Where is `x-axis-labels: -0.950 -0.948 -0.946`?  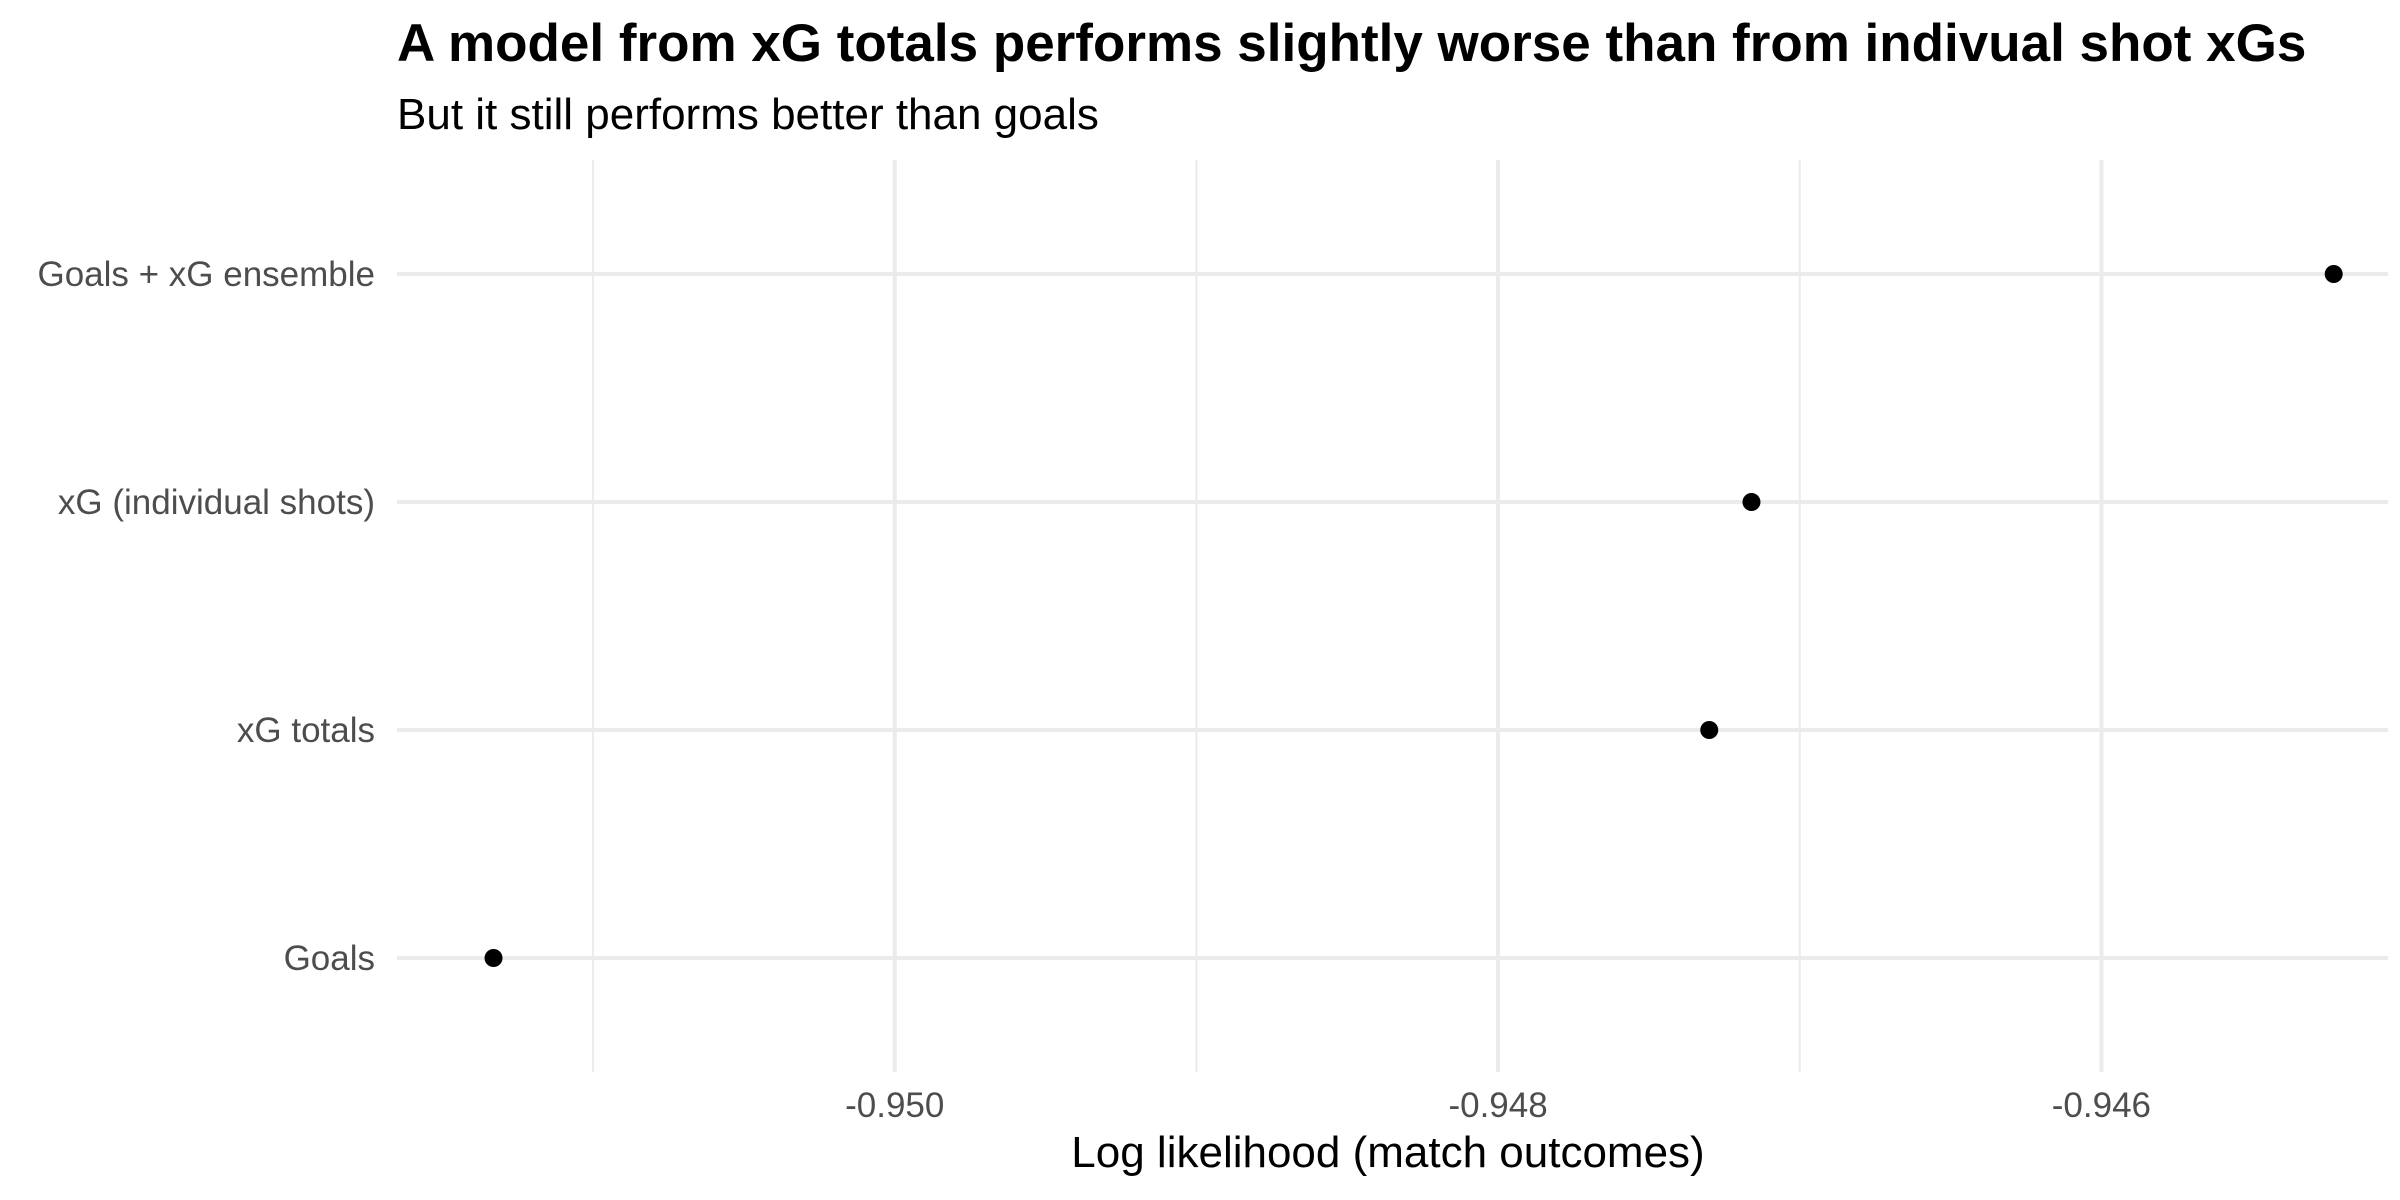
x-axis-labels: -0.950 -0.948 -0.946 is located at coordinates (1498, 1105).